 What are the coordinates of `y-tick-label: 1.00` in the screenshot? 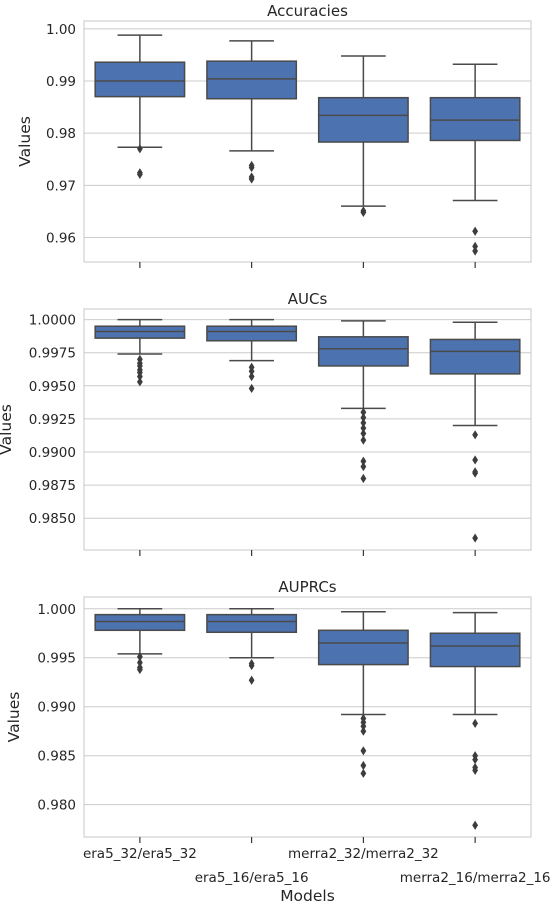 It's located at (61, 30).